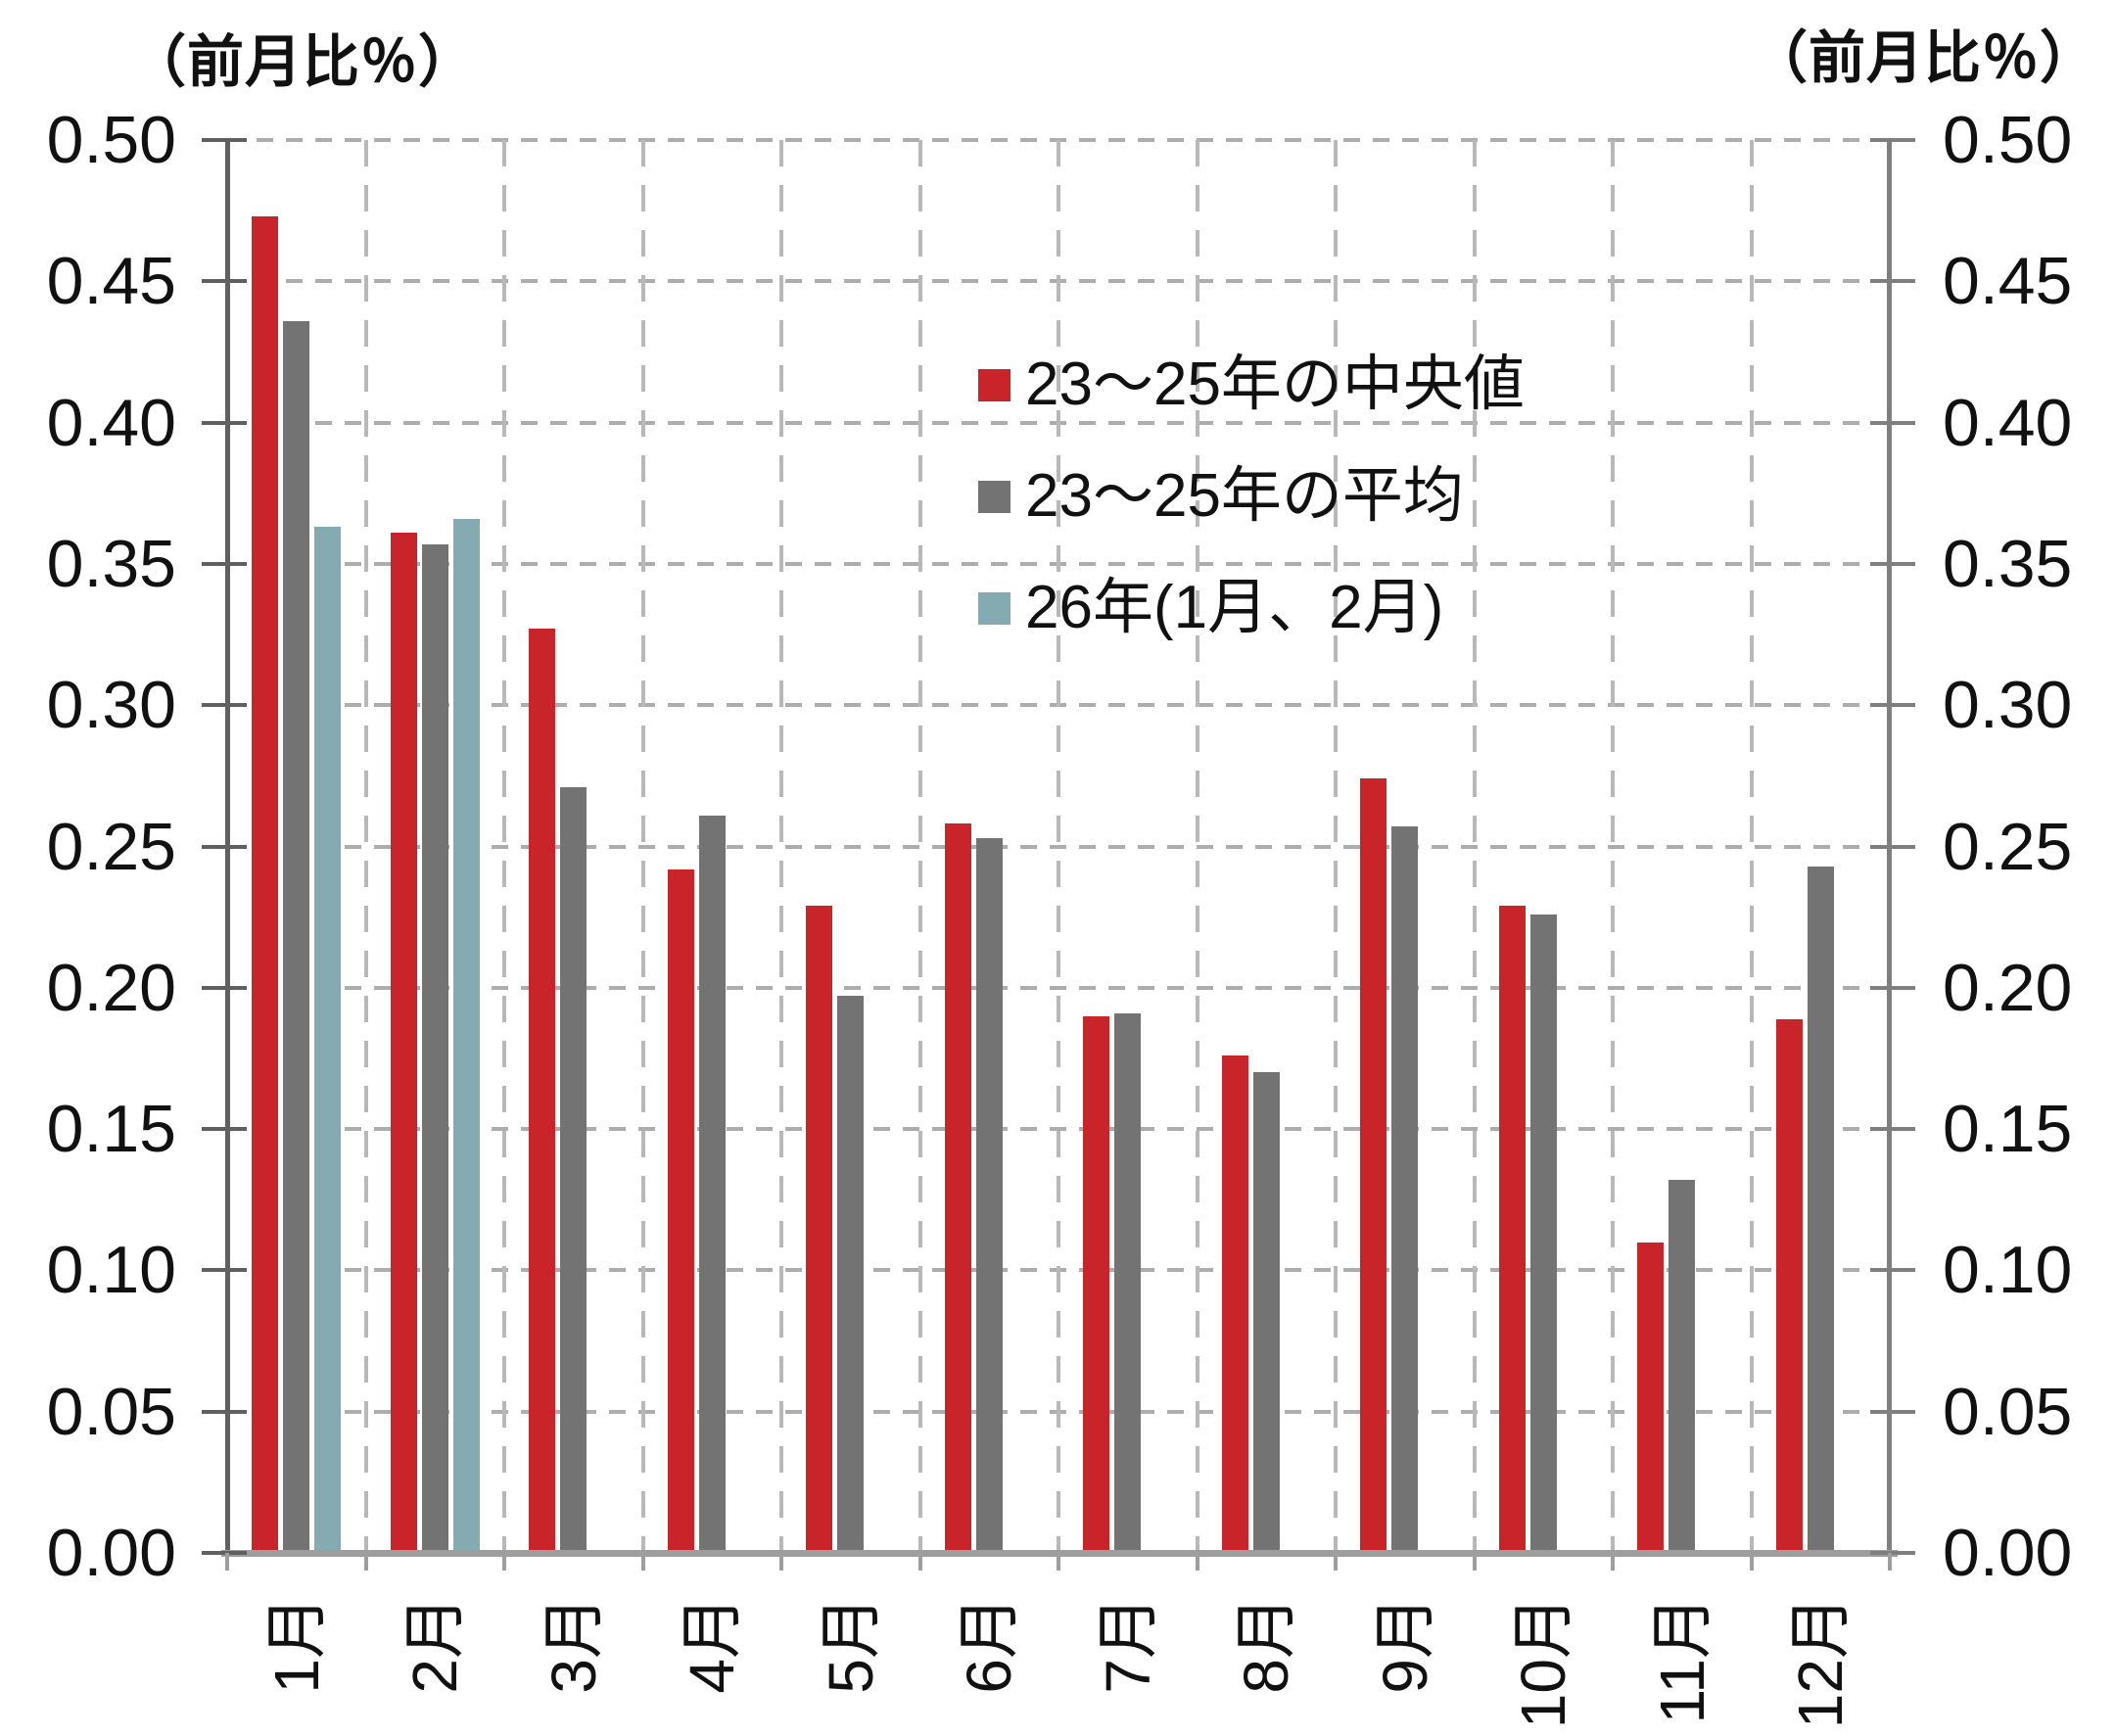  Describe the element at coordinates (1404, 1645) in the screenshot. I see `x-tick-label-text: 9月` at that location.